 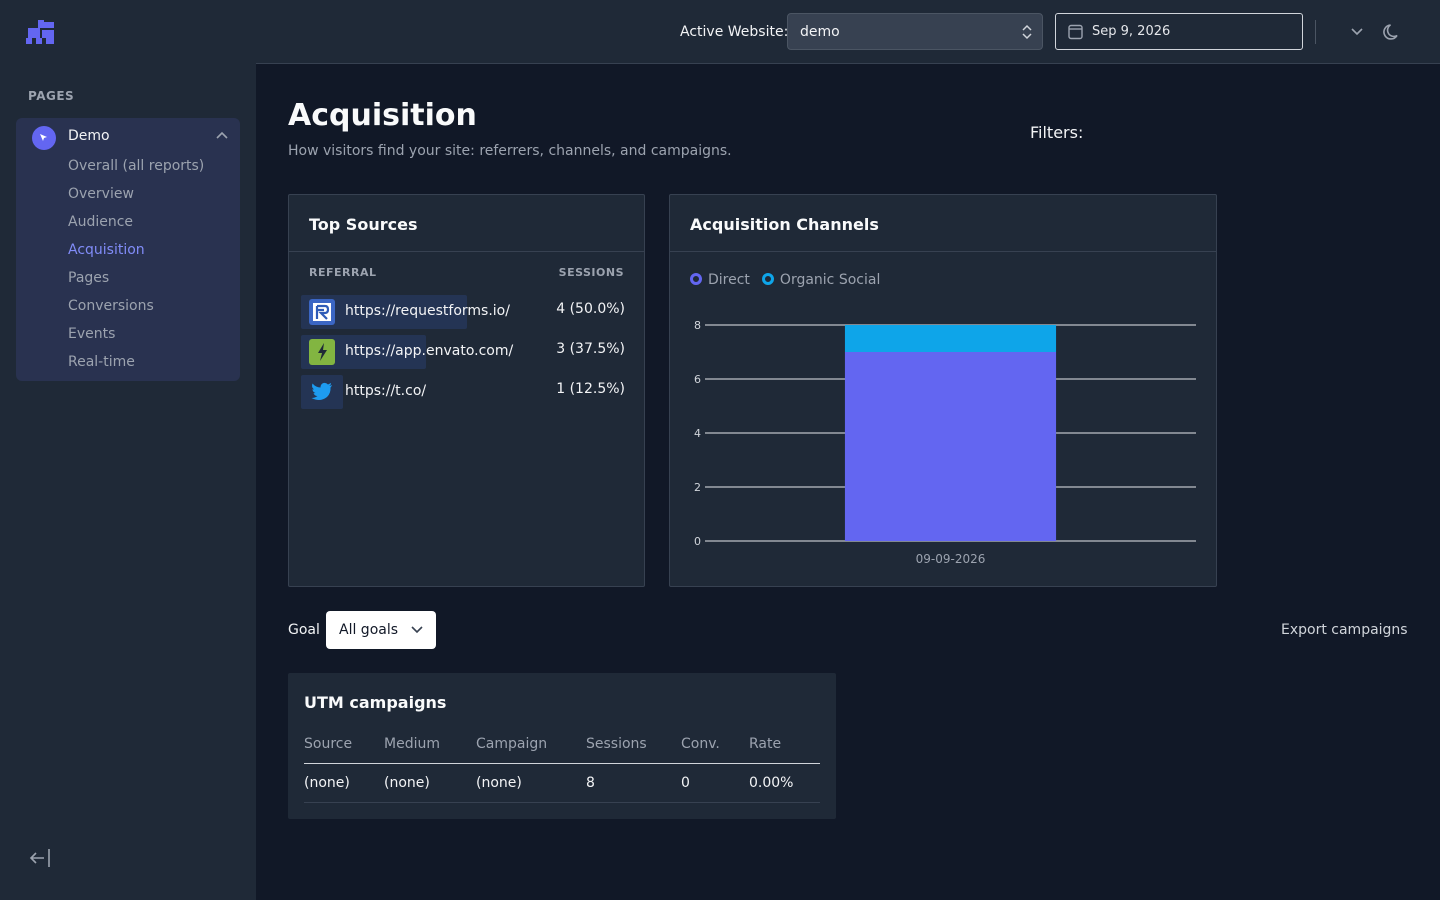 I want to click on legend-label: Organic Social, so click(x=830, y=280).